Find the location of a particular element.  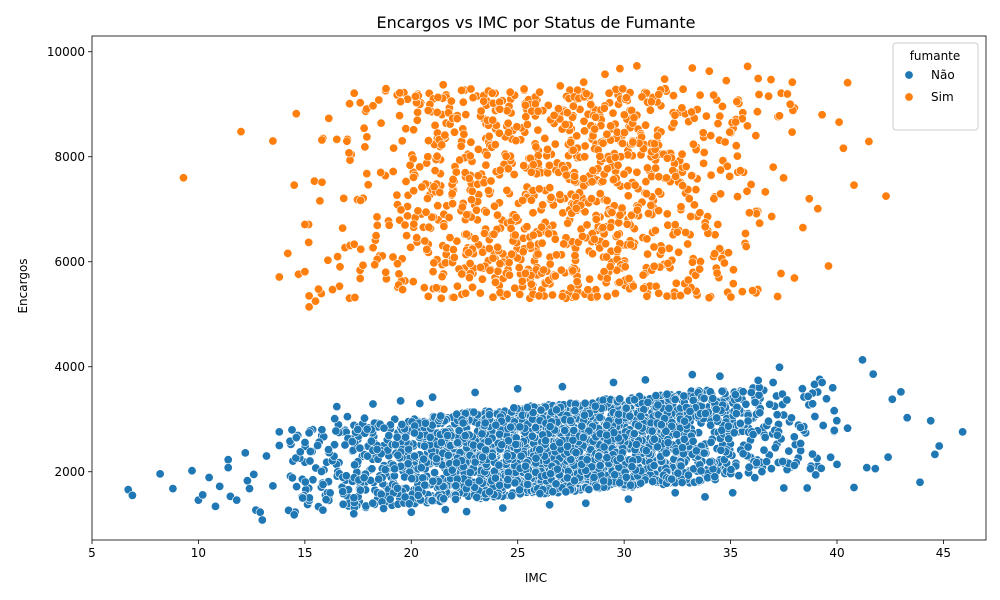

x-axis: 5 10 15 20 25 30 35 40 45 is located at coordinates (519, 550).